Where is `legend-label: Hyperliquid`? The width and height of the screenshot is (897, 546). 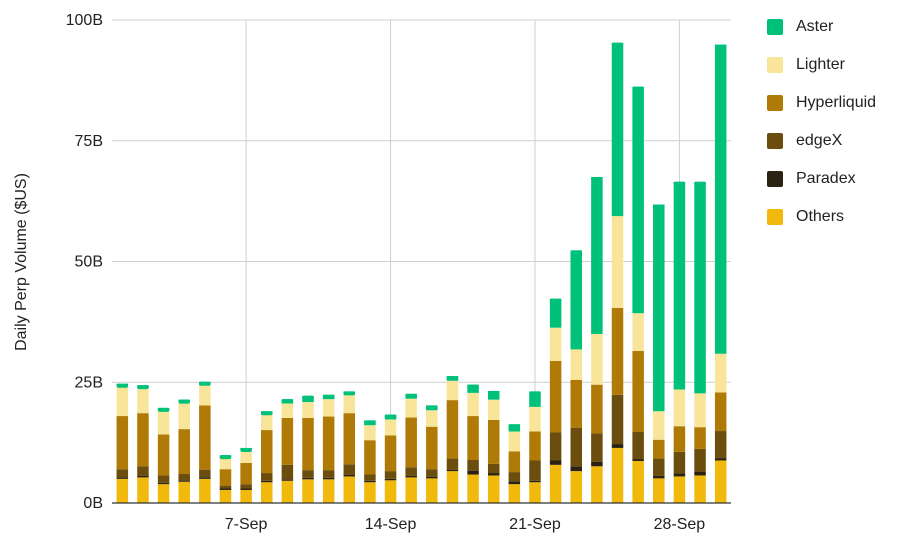
legend-label: Hyperliquid is located at coordinates (836, 102).